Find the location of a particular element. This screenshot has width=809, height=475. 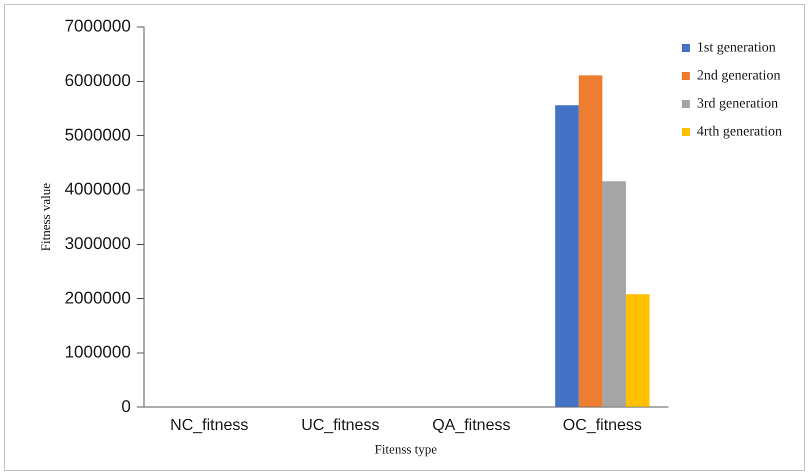

y-axis-title: Fitness value is located at coordinates (46, 217).